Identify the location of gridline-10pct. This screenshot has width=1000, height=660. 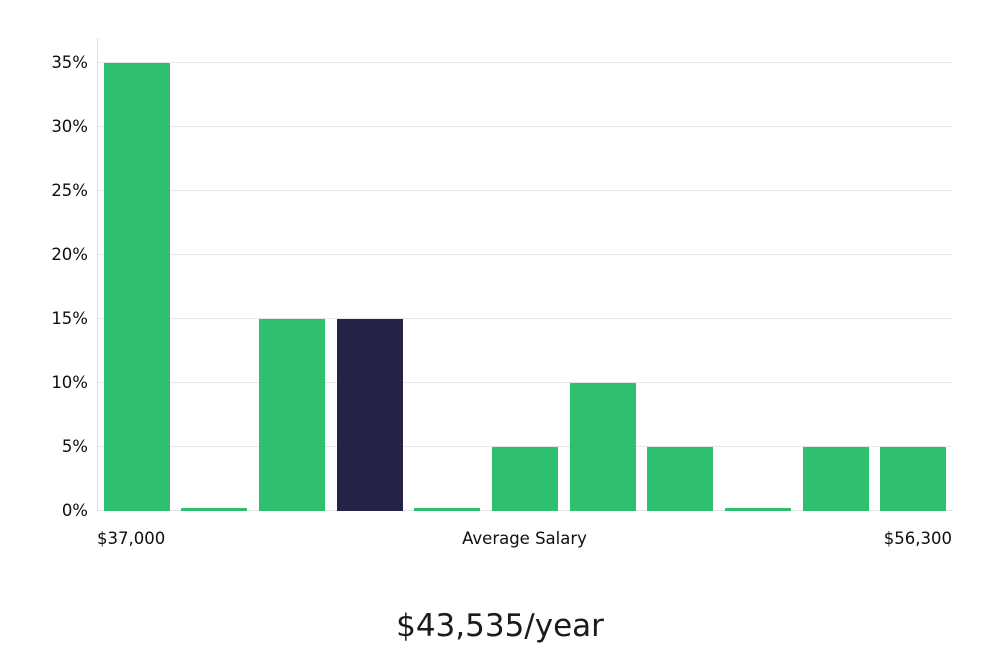
(525, 382).